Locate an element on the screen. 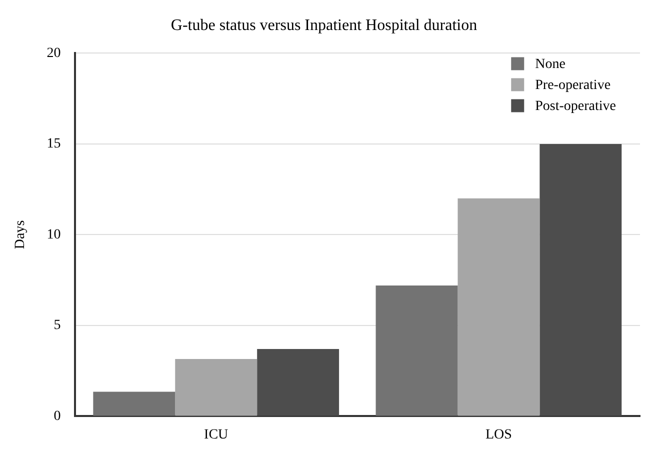 This screenshot has height=461, width=652. x-tick-label: LOS is located at coordinates (498, 434).